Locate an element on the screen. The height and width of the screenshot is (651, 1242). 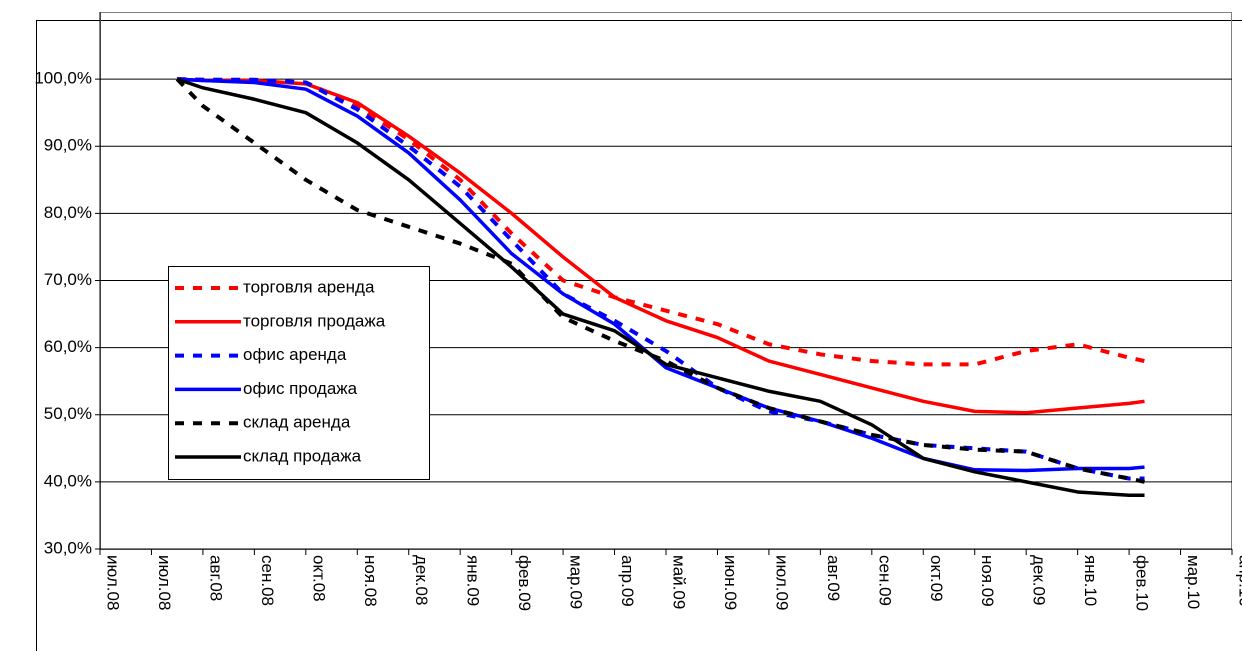
legend-label: торговля аренда is located at coordinates (309, 286).